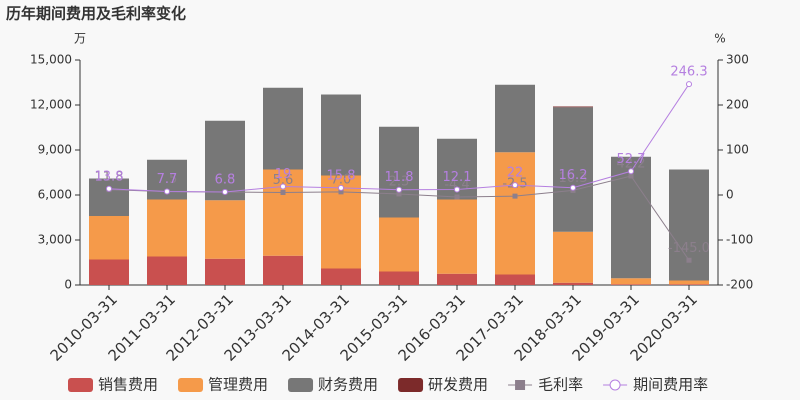  Describe the element at coordinates (128, 385) in the screenshot. I see `legend-label: 销售费用` at that location.